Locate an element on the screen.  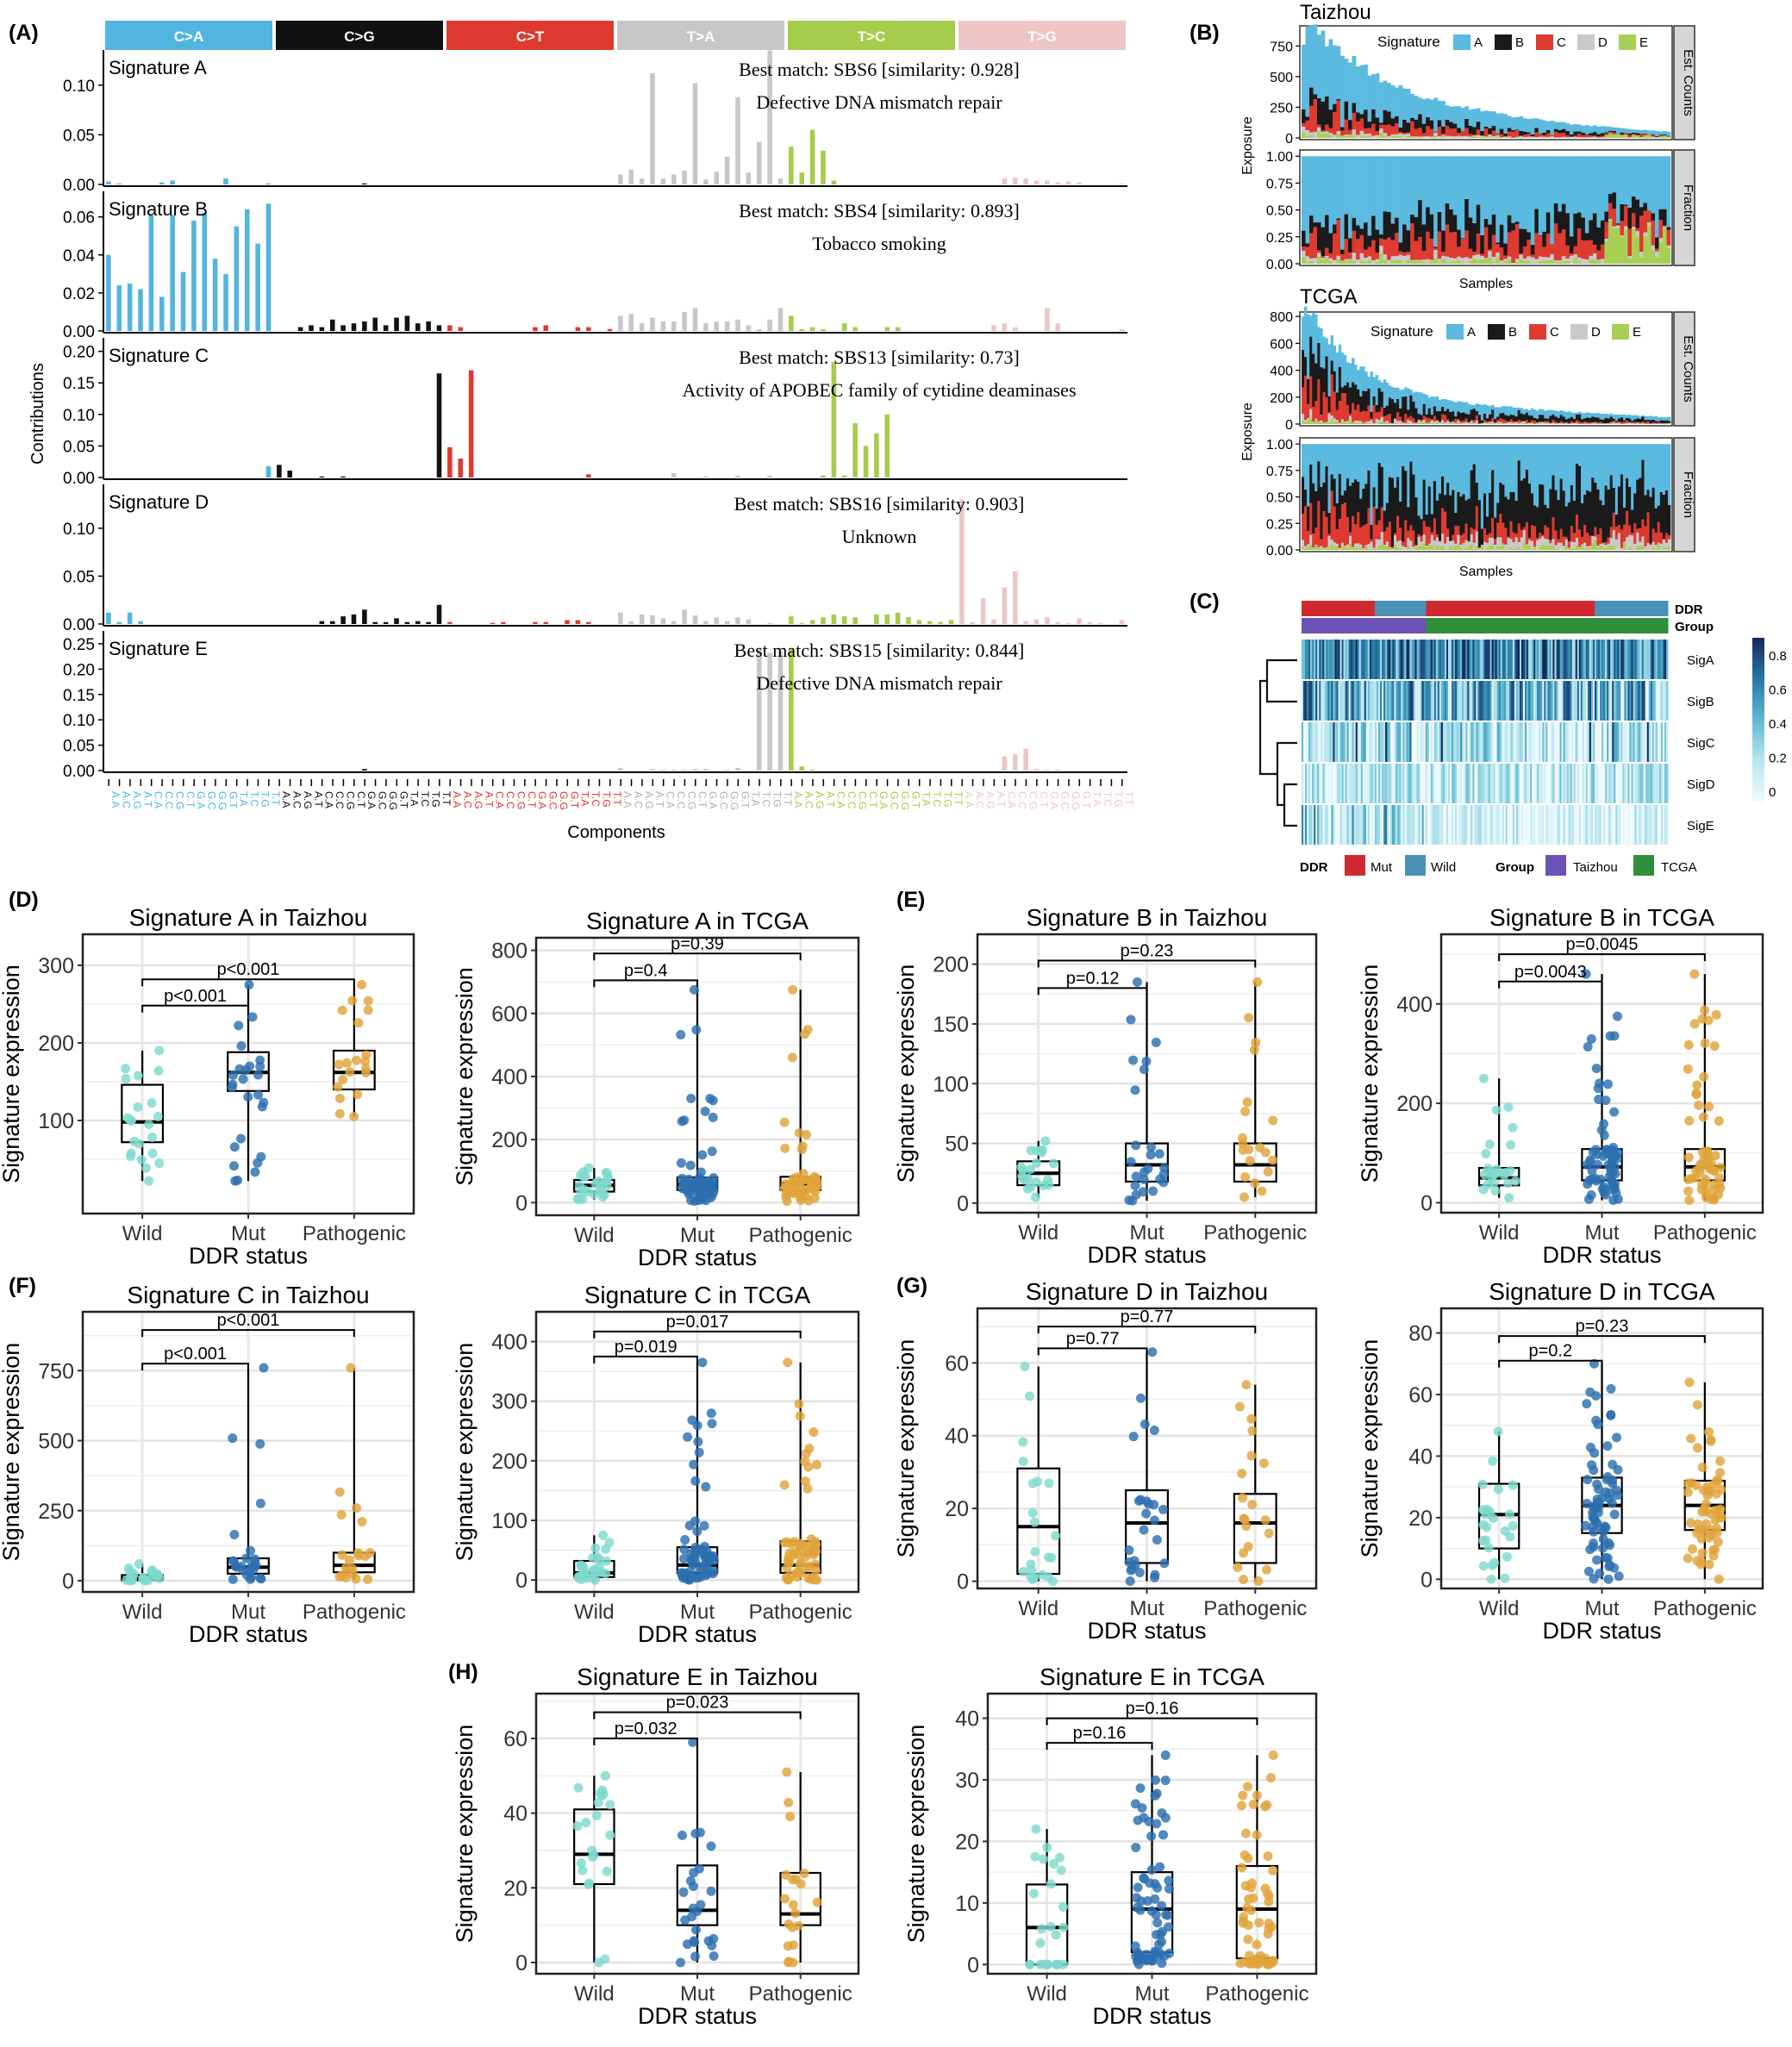
dendrogram-branch is located at coordinates (1281, 680).